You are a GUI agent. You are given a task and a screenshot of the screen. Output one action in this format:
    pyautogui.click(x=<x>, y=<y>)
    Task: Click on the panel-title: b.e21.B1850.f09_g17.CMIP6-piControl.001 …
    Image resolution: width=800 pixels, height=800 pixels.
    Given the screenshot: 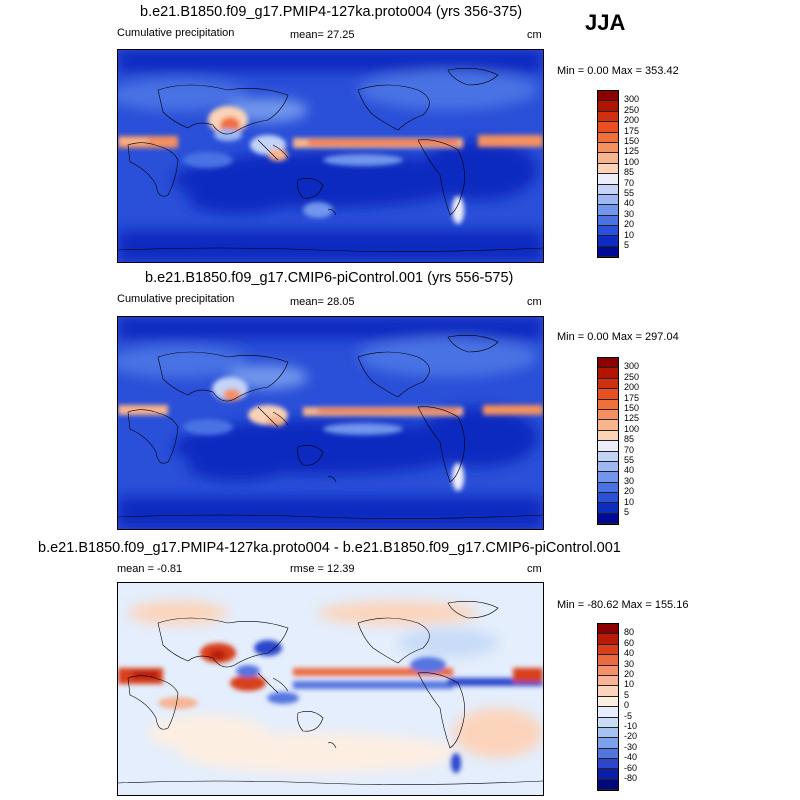 What is the action you would take?
    pyautogui.click(x=329, y=278)
    